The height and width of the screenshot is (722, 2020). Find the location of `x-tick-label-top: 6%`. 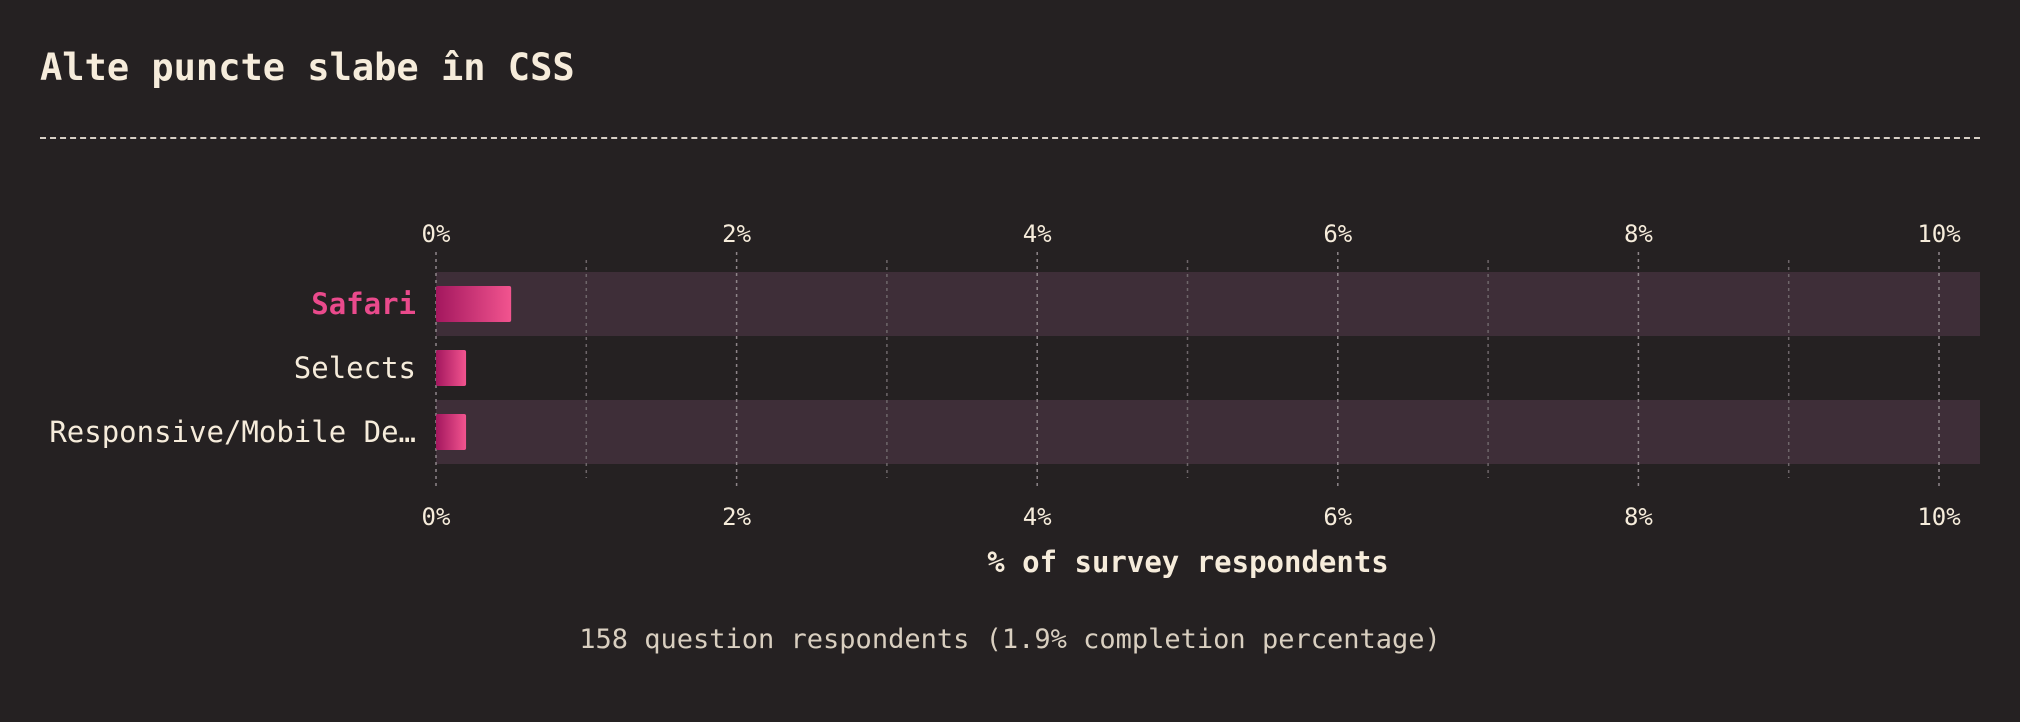

x-tick-label-top: 6% is located at coordinates (1337, 234).